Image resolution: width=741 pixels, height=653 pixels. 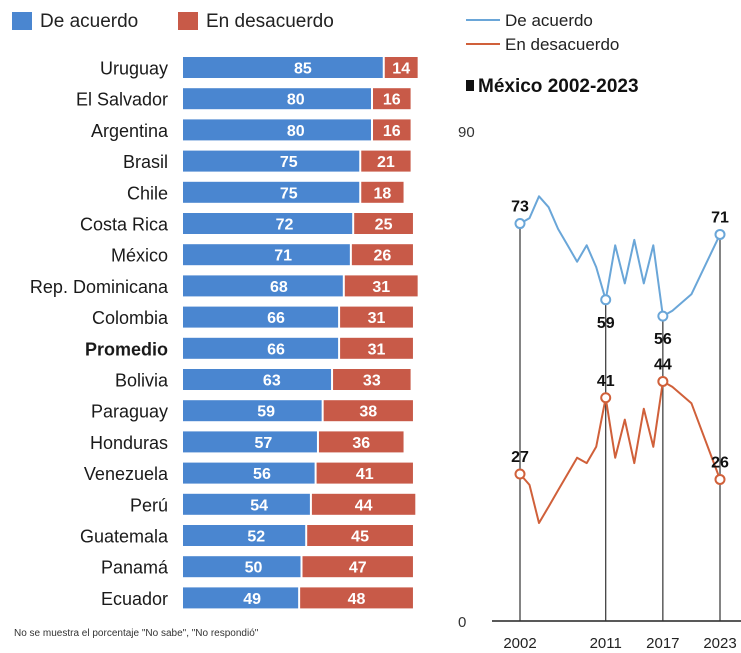 What do you see at coordinates (519, 643) in the screenshot?
I see `x-tick-label: 2002` at bounding box center [519, 643].